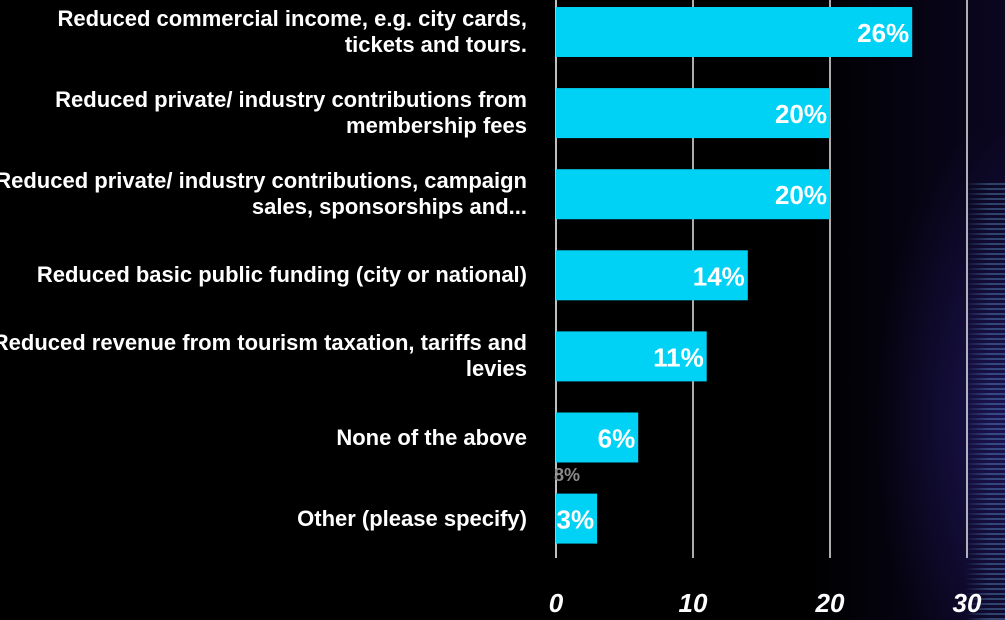  I want to click on data-label: 14%, so click(719, 276).